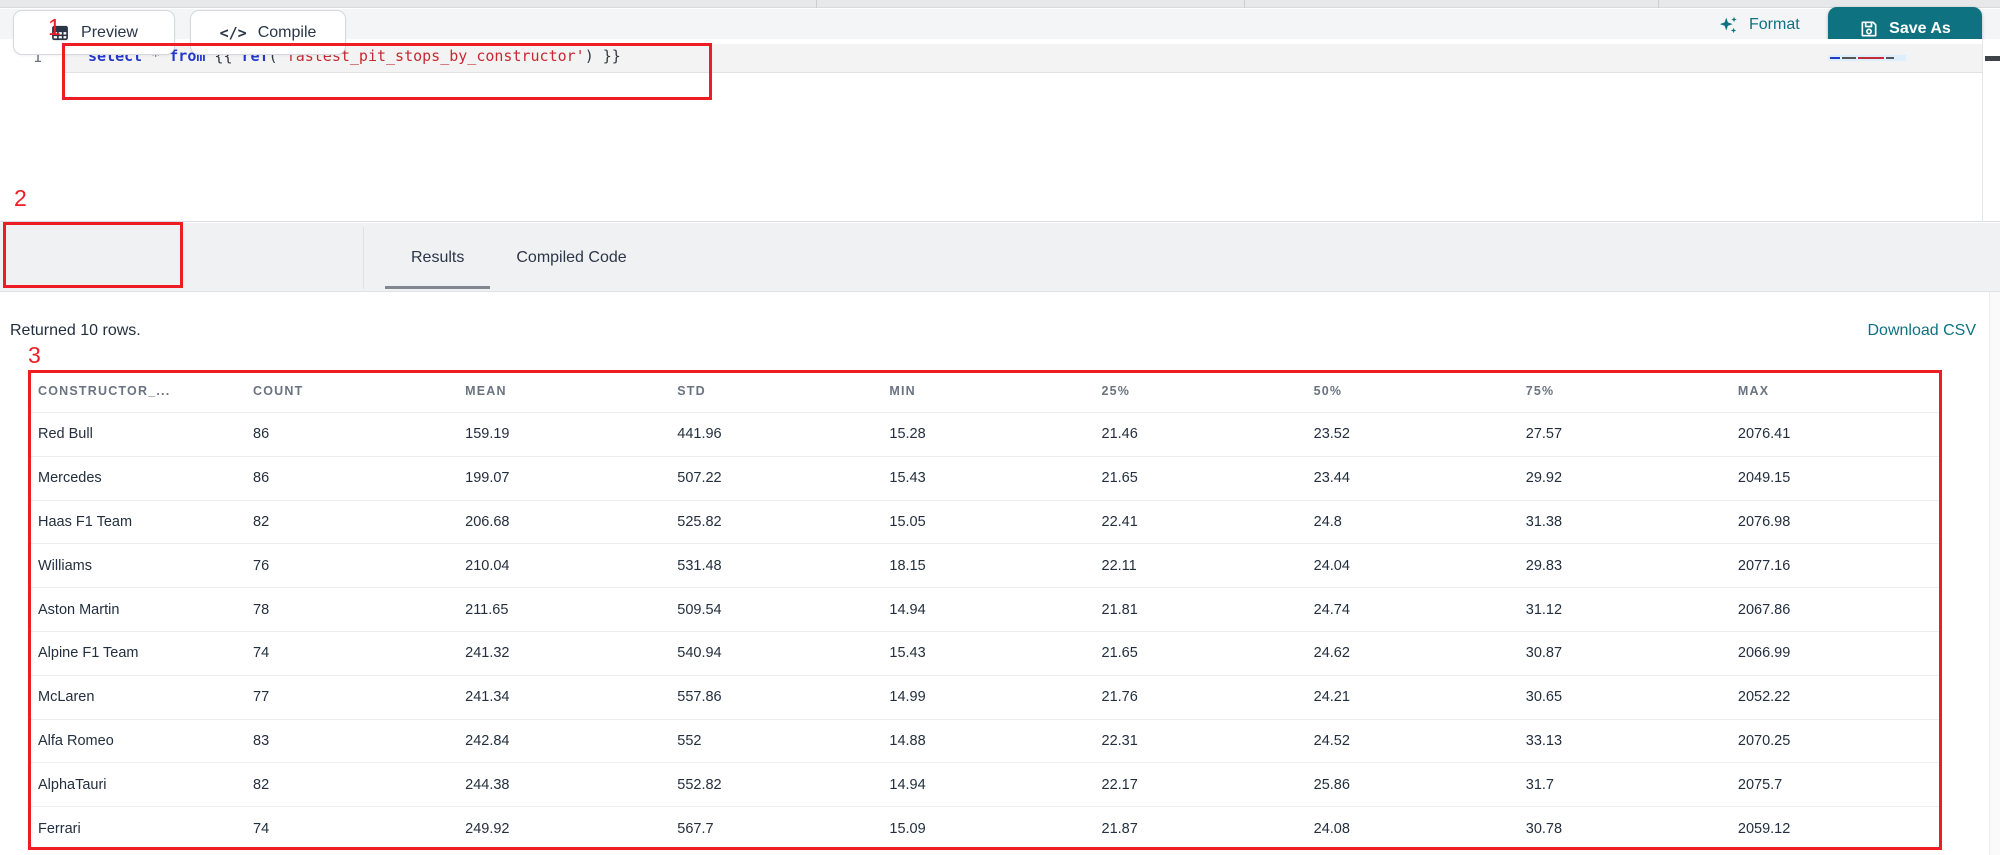 This screenshot has width=2000, height=855. I want to click on table-cell: 30.78, so click(1623, 828).